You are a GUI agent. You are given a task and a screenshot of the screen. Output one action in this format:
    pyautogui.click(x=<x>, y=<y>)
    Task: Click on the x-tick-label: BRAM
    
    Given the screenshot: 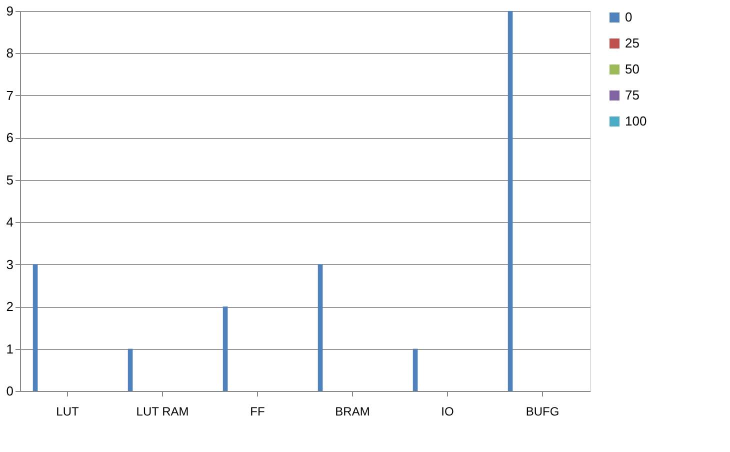 What is the action you would take?
    pyautogui.click(x=352, y=411)
    